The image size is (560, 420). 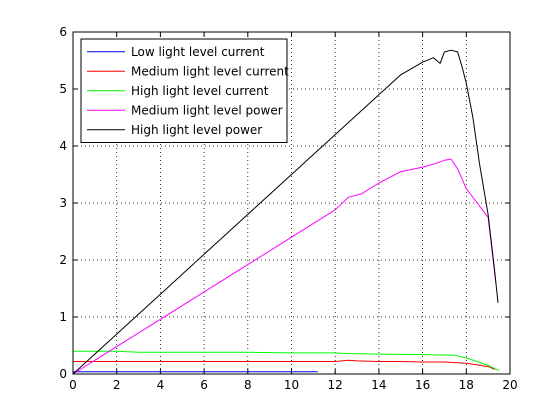 What do you see at coordinates (117, 385) in the screenshot?
I see `x-tick-label: 2` at bounding box center [117, 385].